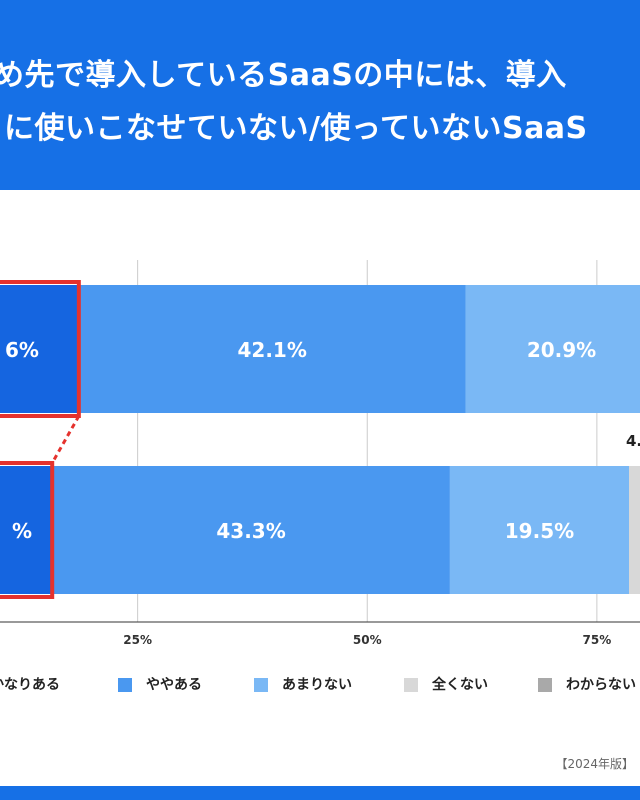  I want to click on bar-value-label: 42.1%, so click(271, 350).